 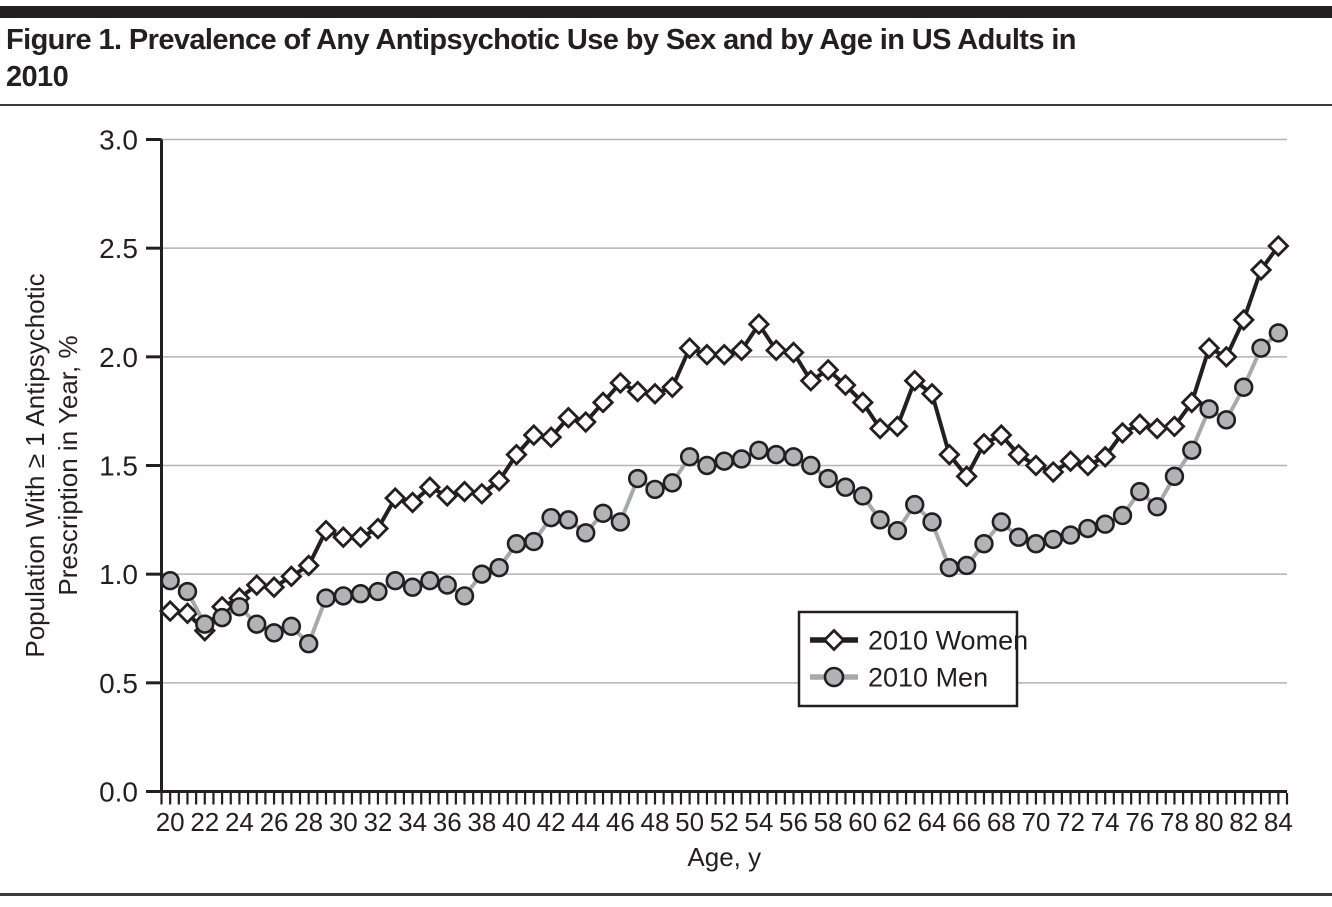 I want to click on y-axis-title-line2: Prescription in Year, %, so click(x=68, y=465).